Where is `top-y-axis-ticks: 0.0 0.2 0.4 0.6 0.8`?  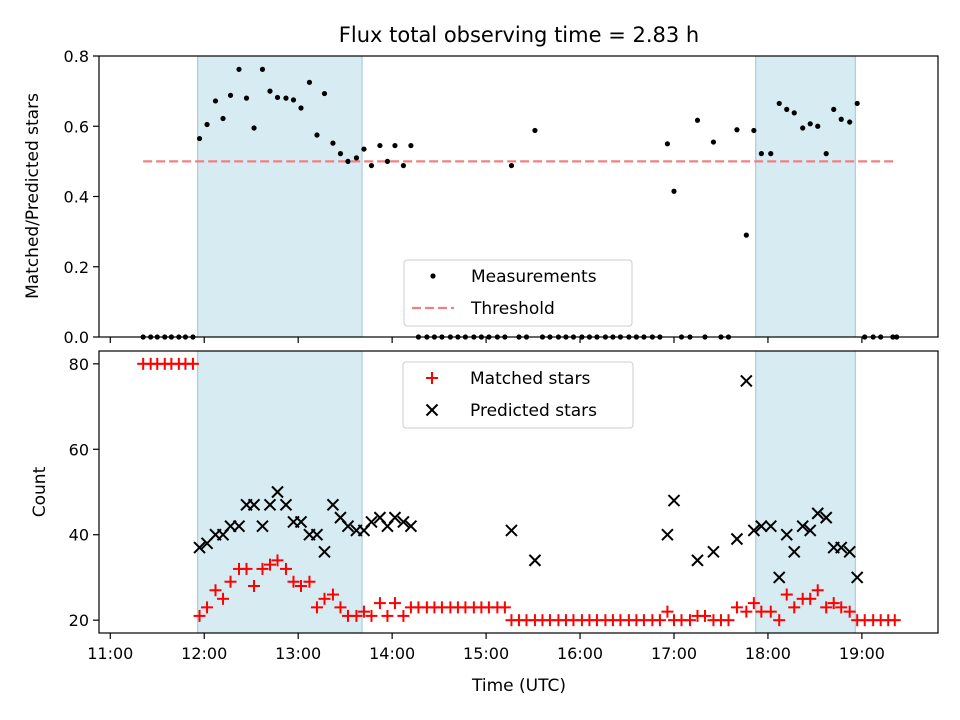 top-y-axis-ticks: 0.0 0.2 0.4 0.6 0.8 is located at coordinates (81, 197).